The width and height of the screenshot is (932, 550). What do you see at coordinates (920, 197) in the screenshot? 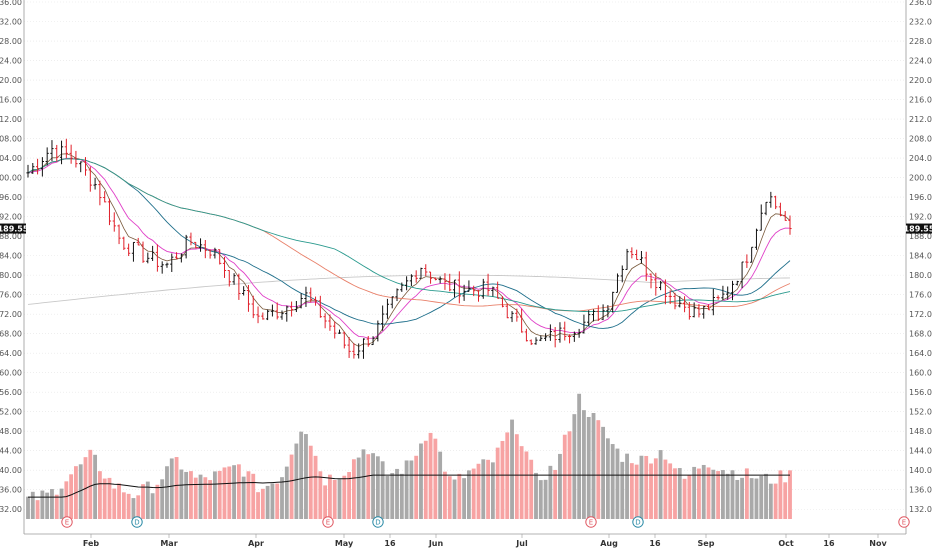
I see `y-tick-label-right: 196.00` at bounding box center [920, 197].